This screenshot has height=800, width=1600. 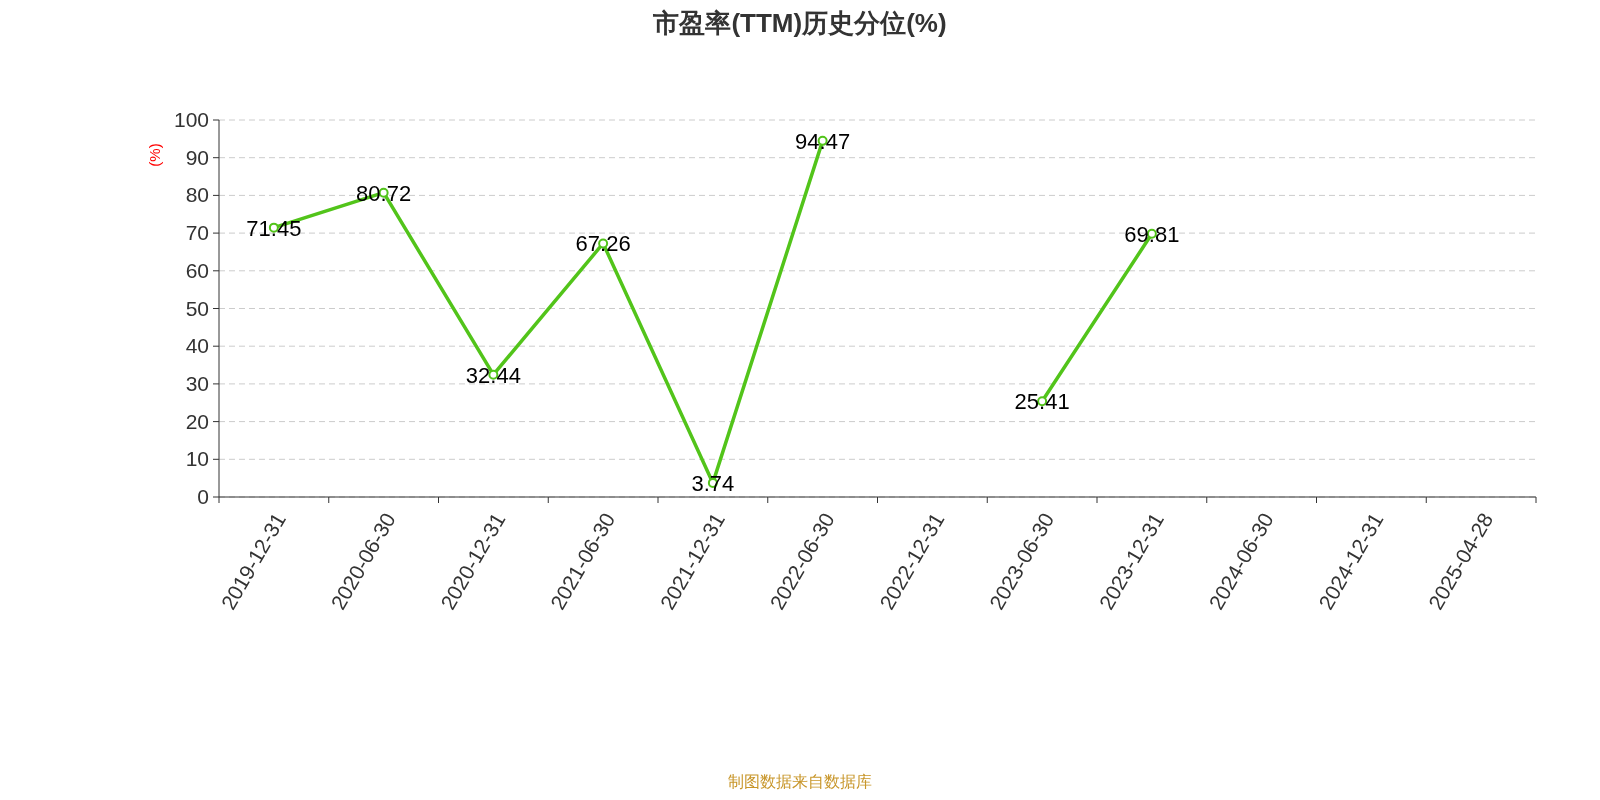 What do you see at coordinates (713, 483) in the screenshot?
I see `data-label: 3.74` at bounding box center [713, 483].